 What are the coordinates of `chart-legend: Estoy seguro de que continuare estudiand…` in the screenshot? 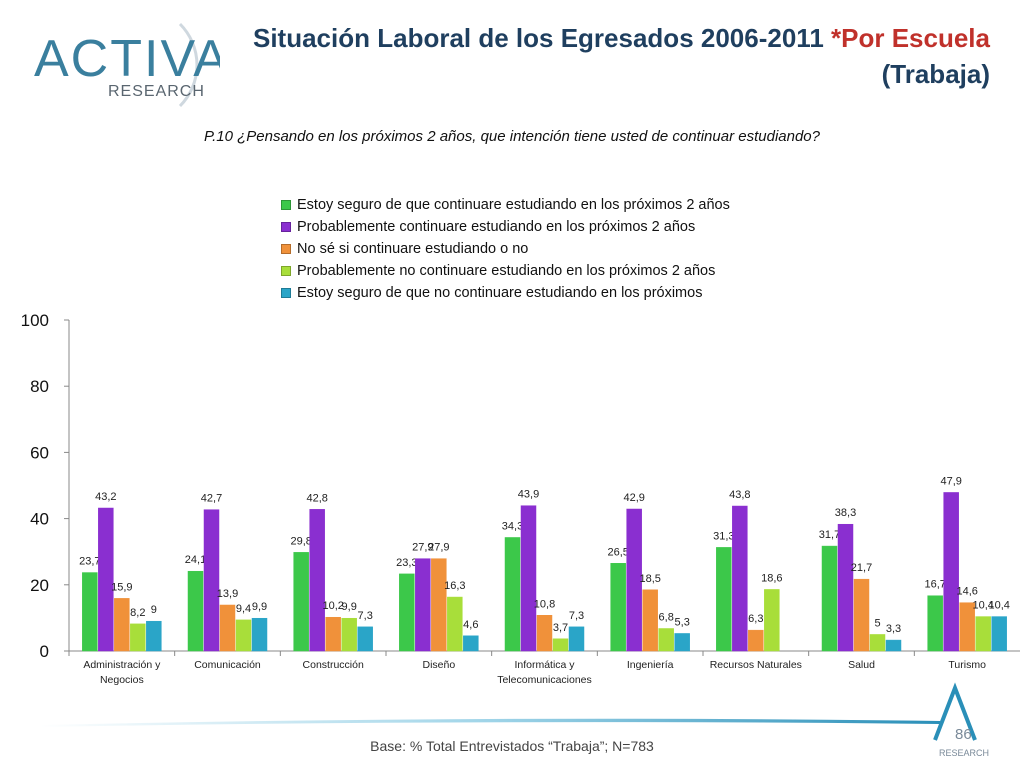 It's located at (505, 249).